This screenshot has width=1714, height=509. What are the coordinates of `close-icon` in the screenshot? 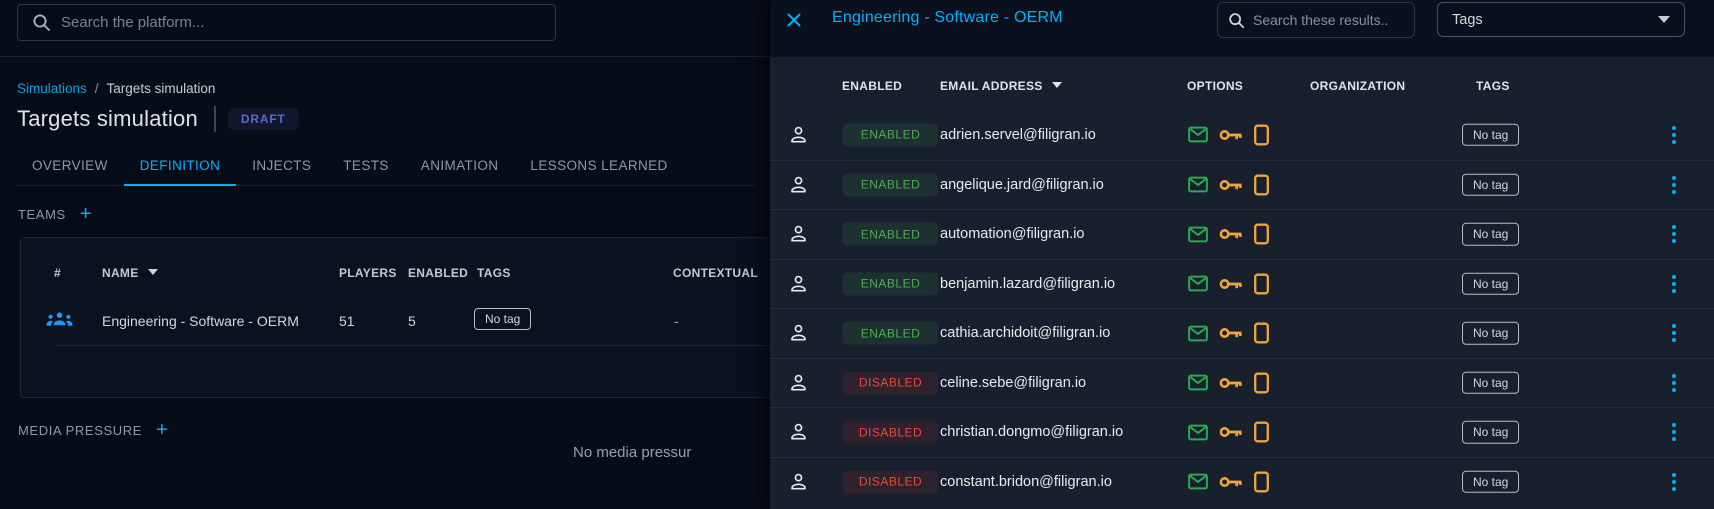 It's located at (794, 20).